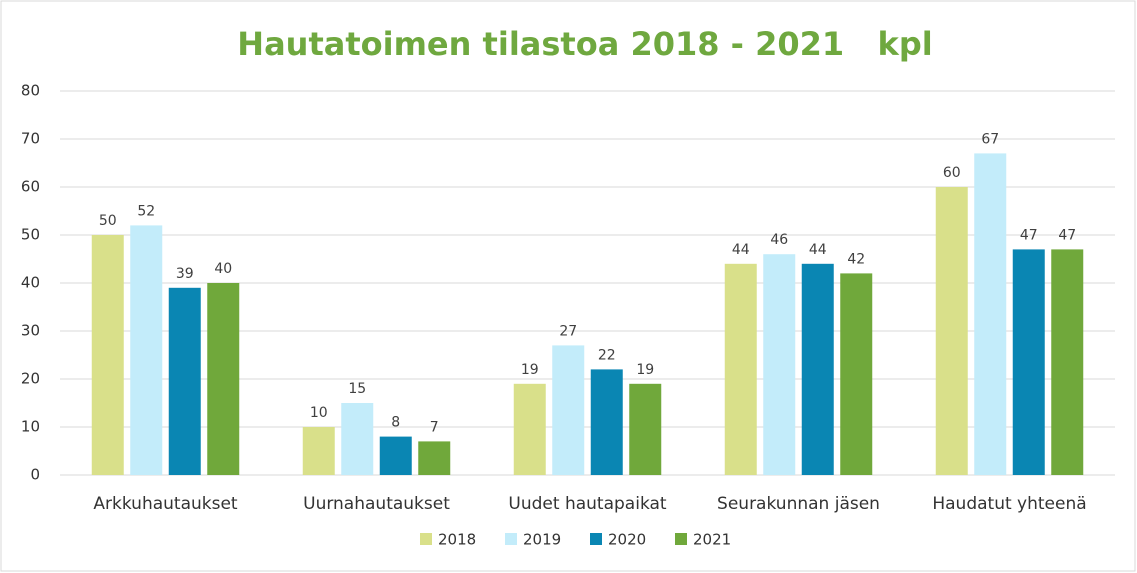 Image resolution: width=1137 pixels, height=573 pixels. Describe the element at coordinates (146, 211) in the screenshot. I see `value-label: 52` at that location.